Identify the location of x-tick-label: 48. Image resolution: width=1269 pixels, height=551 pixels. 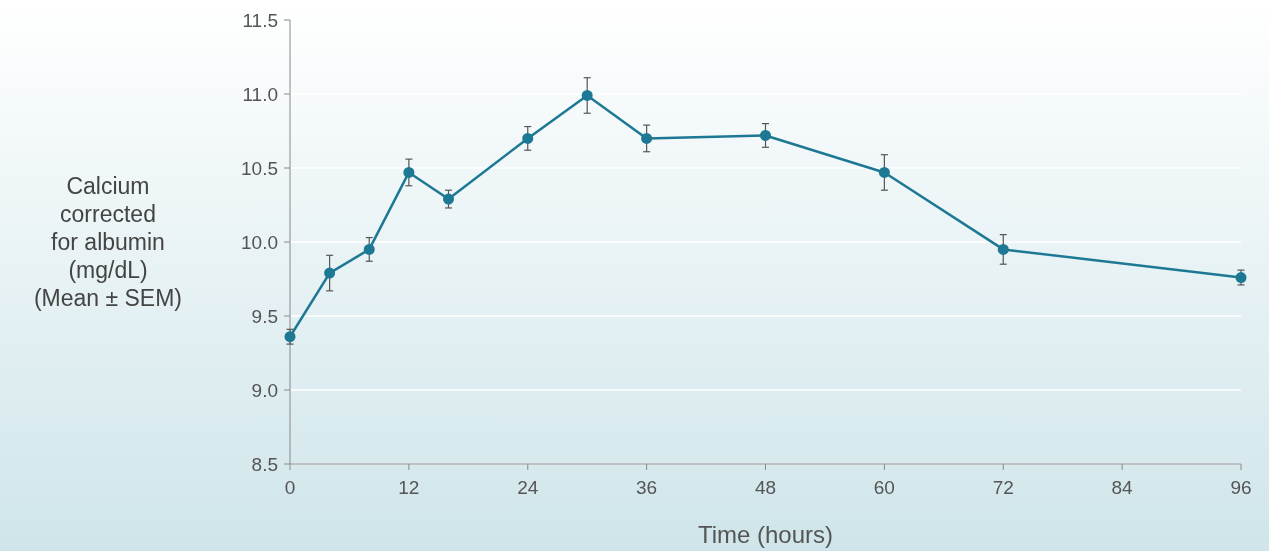
(765, 487).